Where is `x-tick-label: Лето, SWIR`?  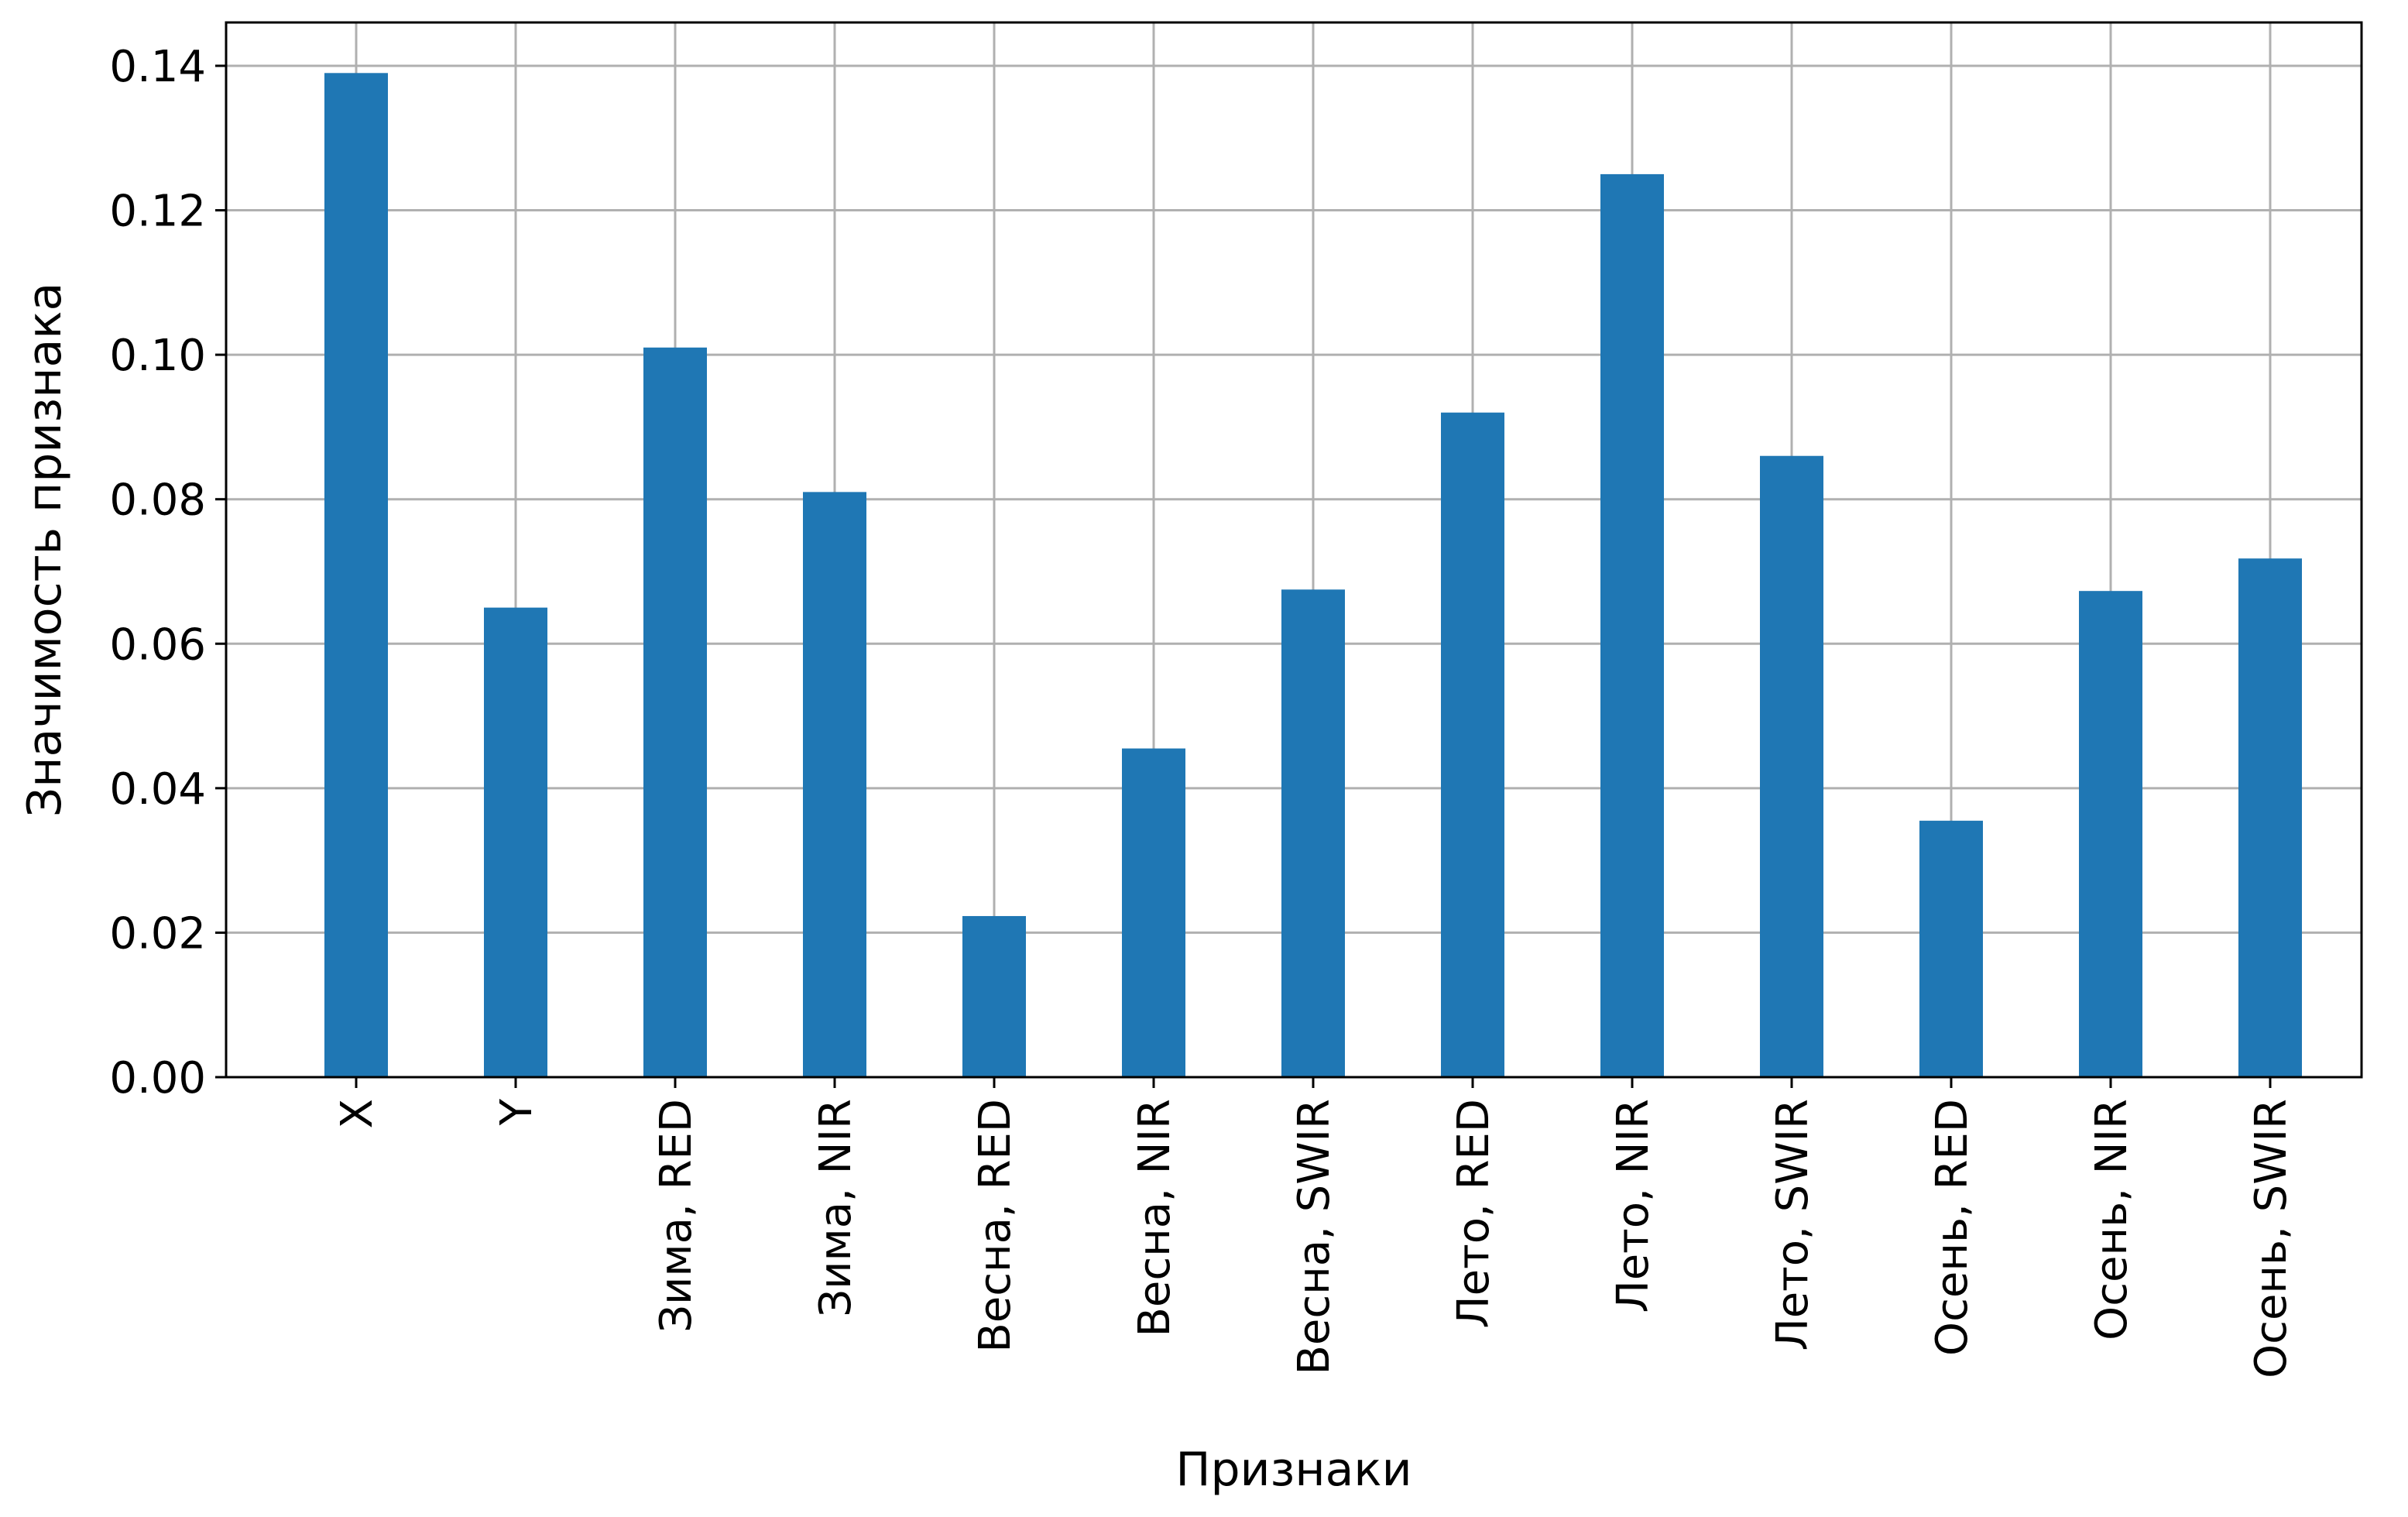
x-tick-label: Лето, SWIR is located at coordinates (1793, 1225).